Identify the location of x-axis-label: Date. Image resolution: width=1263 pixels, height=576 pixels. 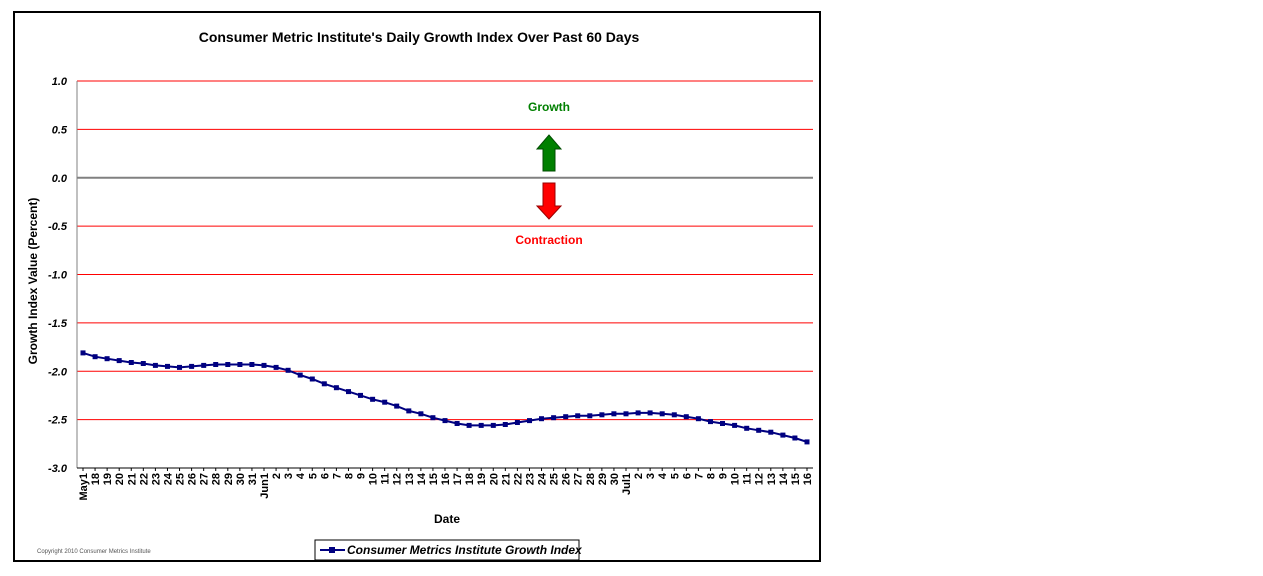
(447, 519).